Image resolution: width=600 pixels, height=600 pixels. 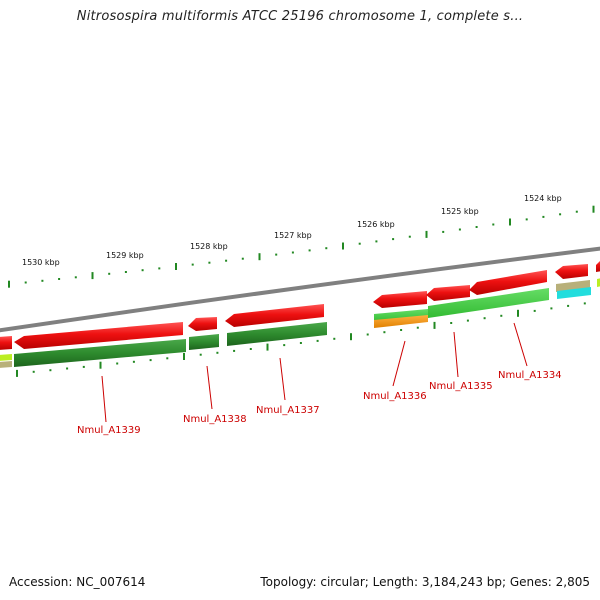 What do you see at coordinates (215, 419) in the screenshot?
I see `gene-label: Nmul_A1338` at bounding box center [215, 419].